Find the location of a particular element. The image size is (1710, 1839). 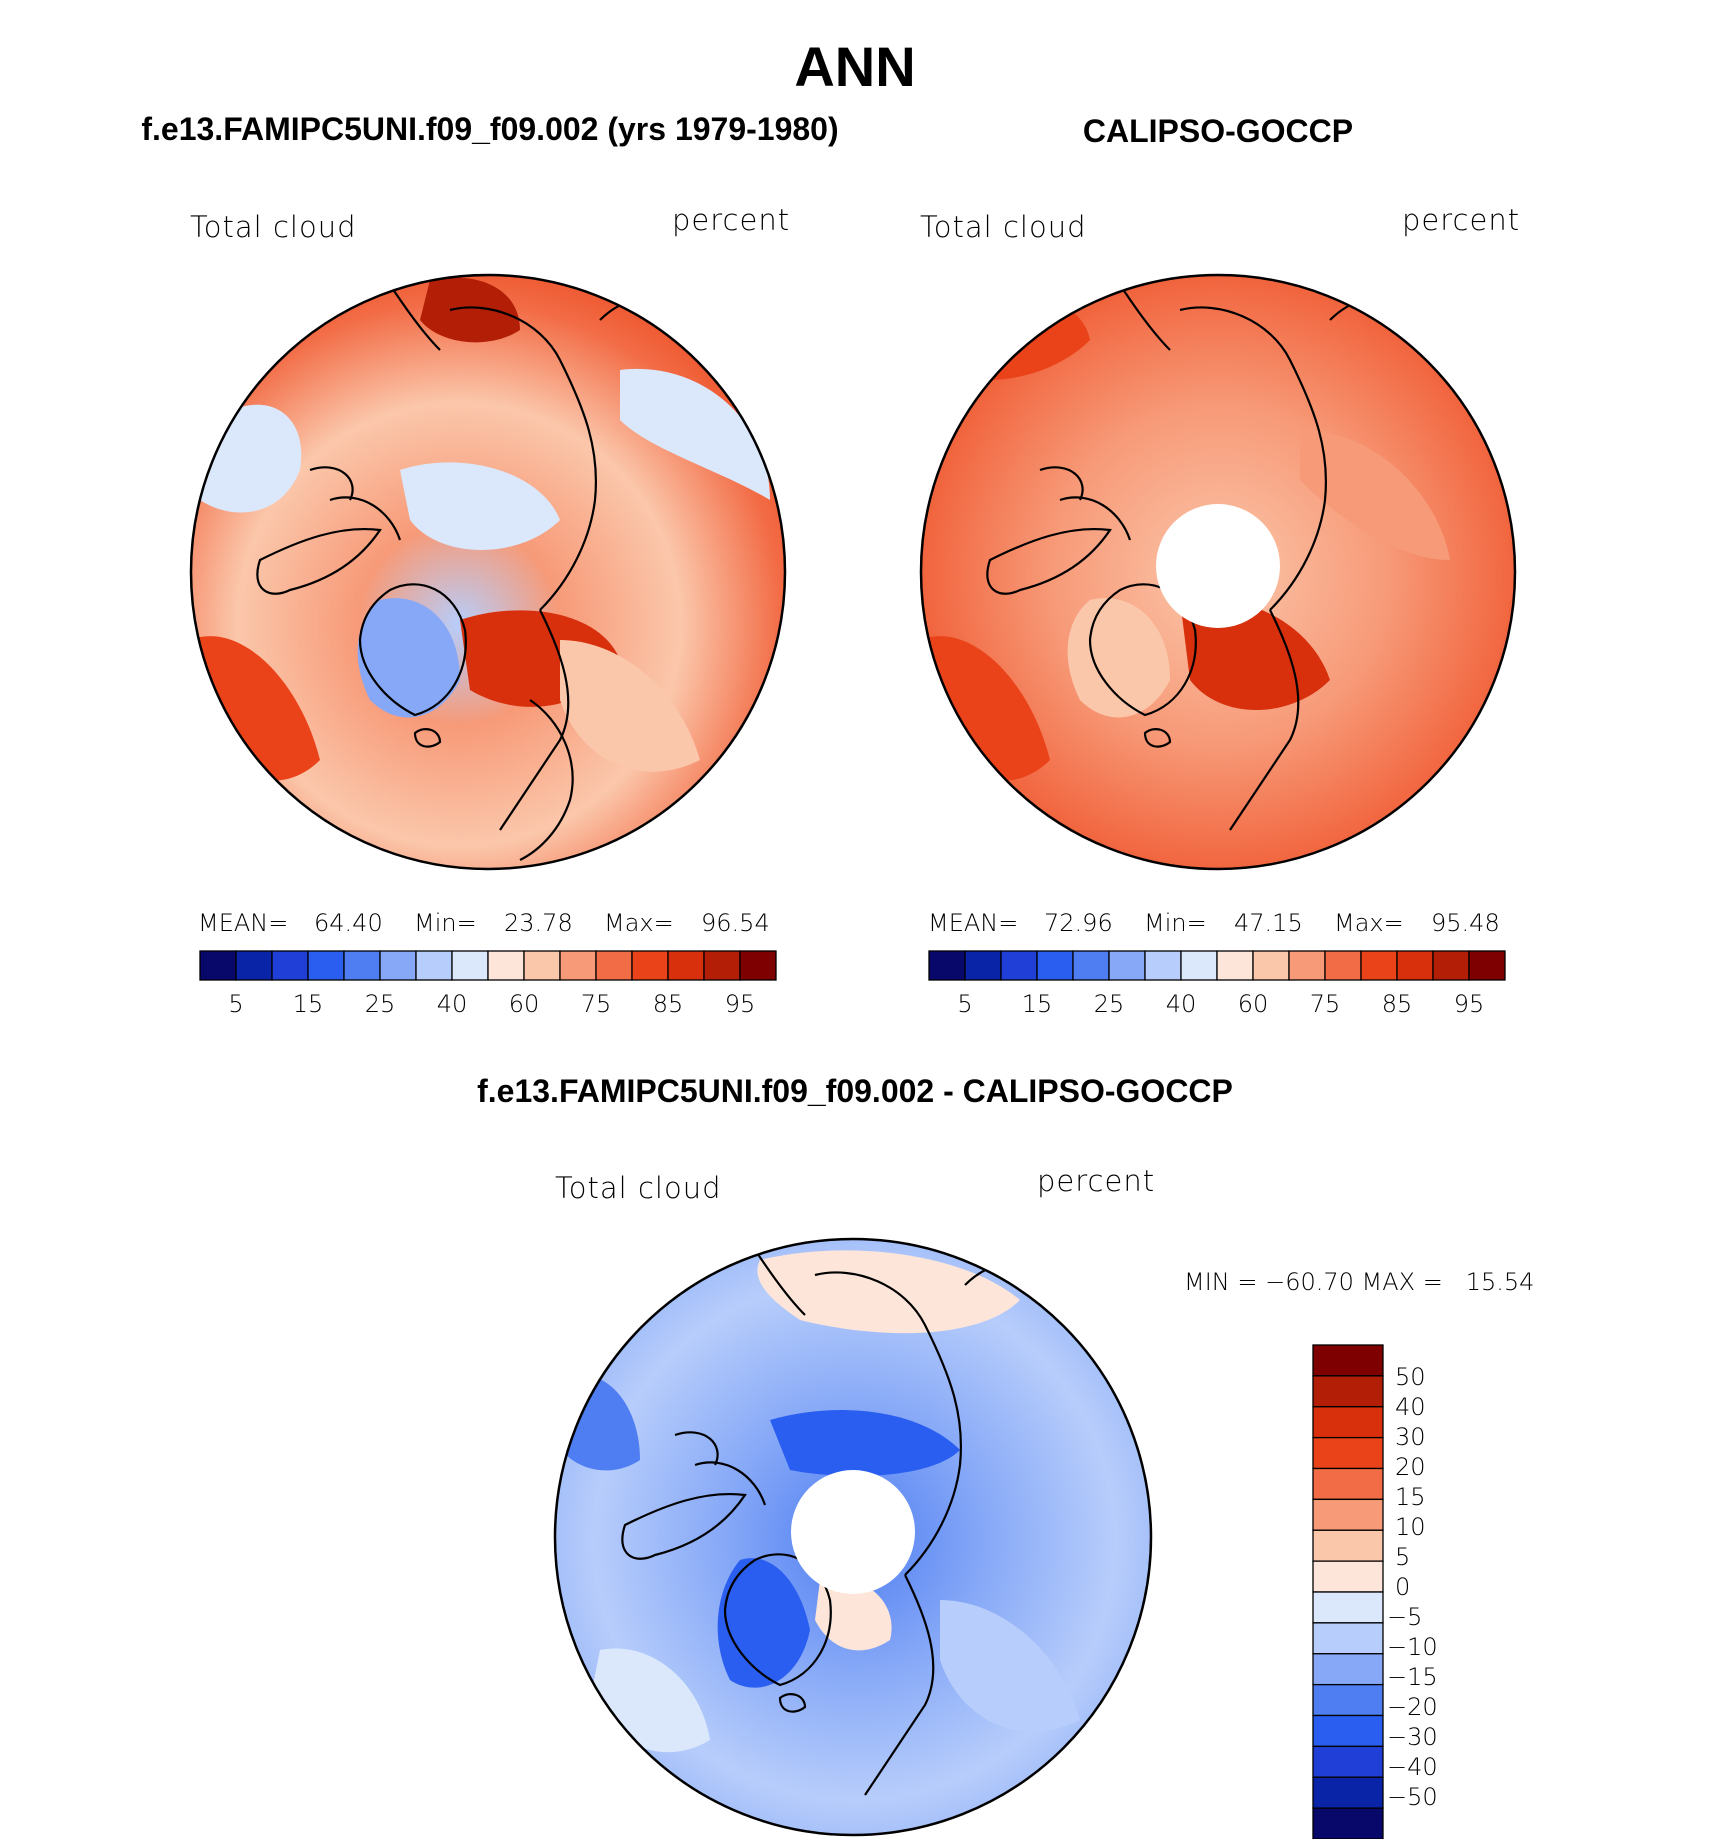

panel3-colorbar is located at coordinates (1348, 1591).